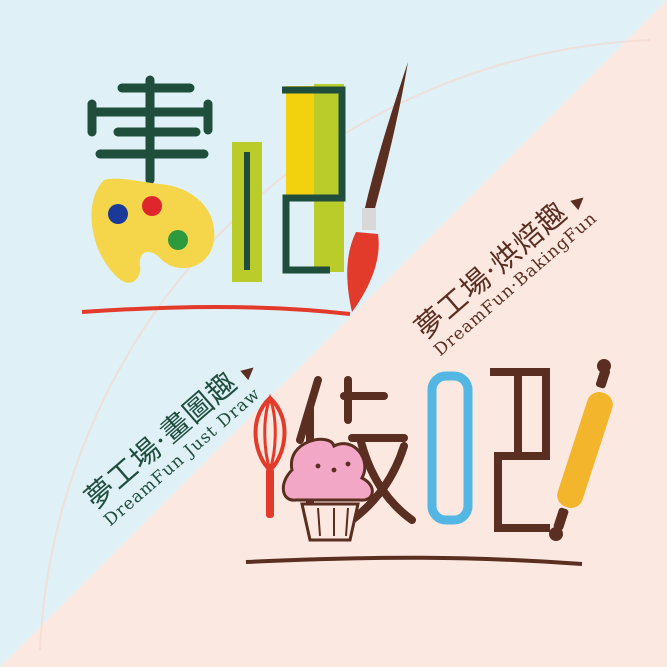 The width and height of the screenshot is (667, 667). Describe the element at coordinates (581, 450) in the screenshot. I see `rolling-pin-icon` at that location.